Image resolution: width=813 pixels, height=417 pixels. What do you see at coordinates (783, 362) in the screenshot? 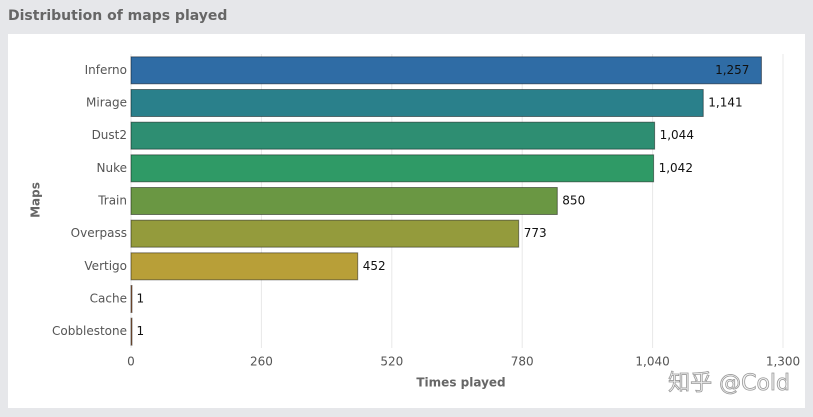
I see `x-tick-label: 1,300` at bounding box center [783, 362].